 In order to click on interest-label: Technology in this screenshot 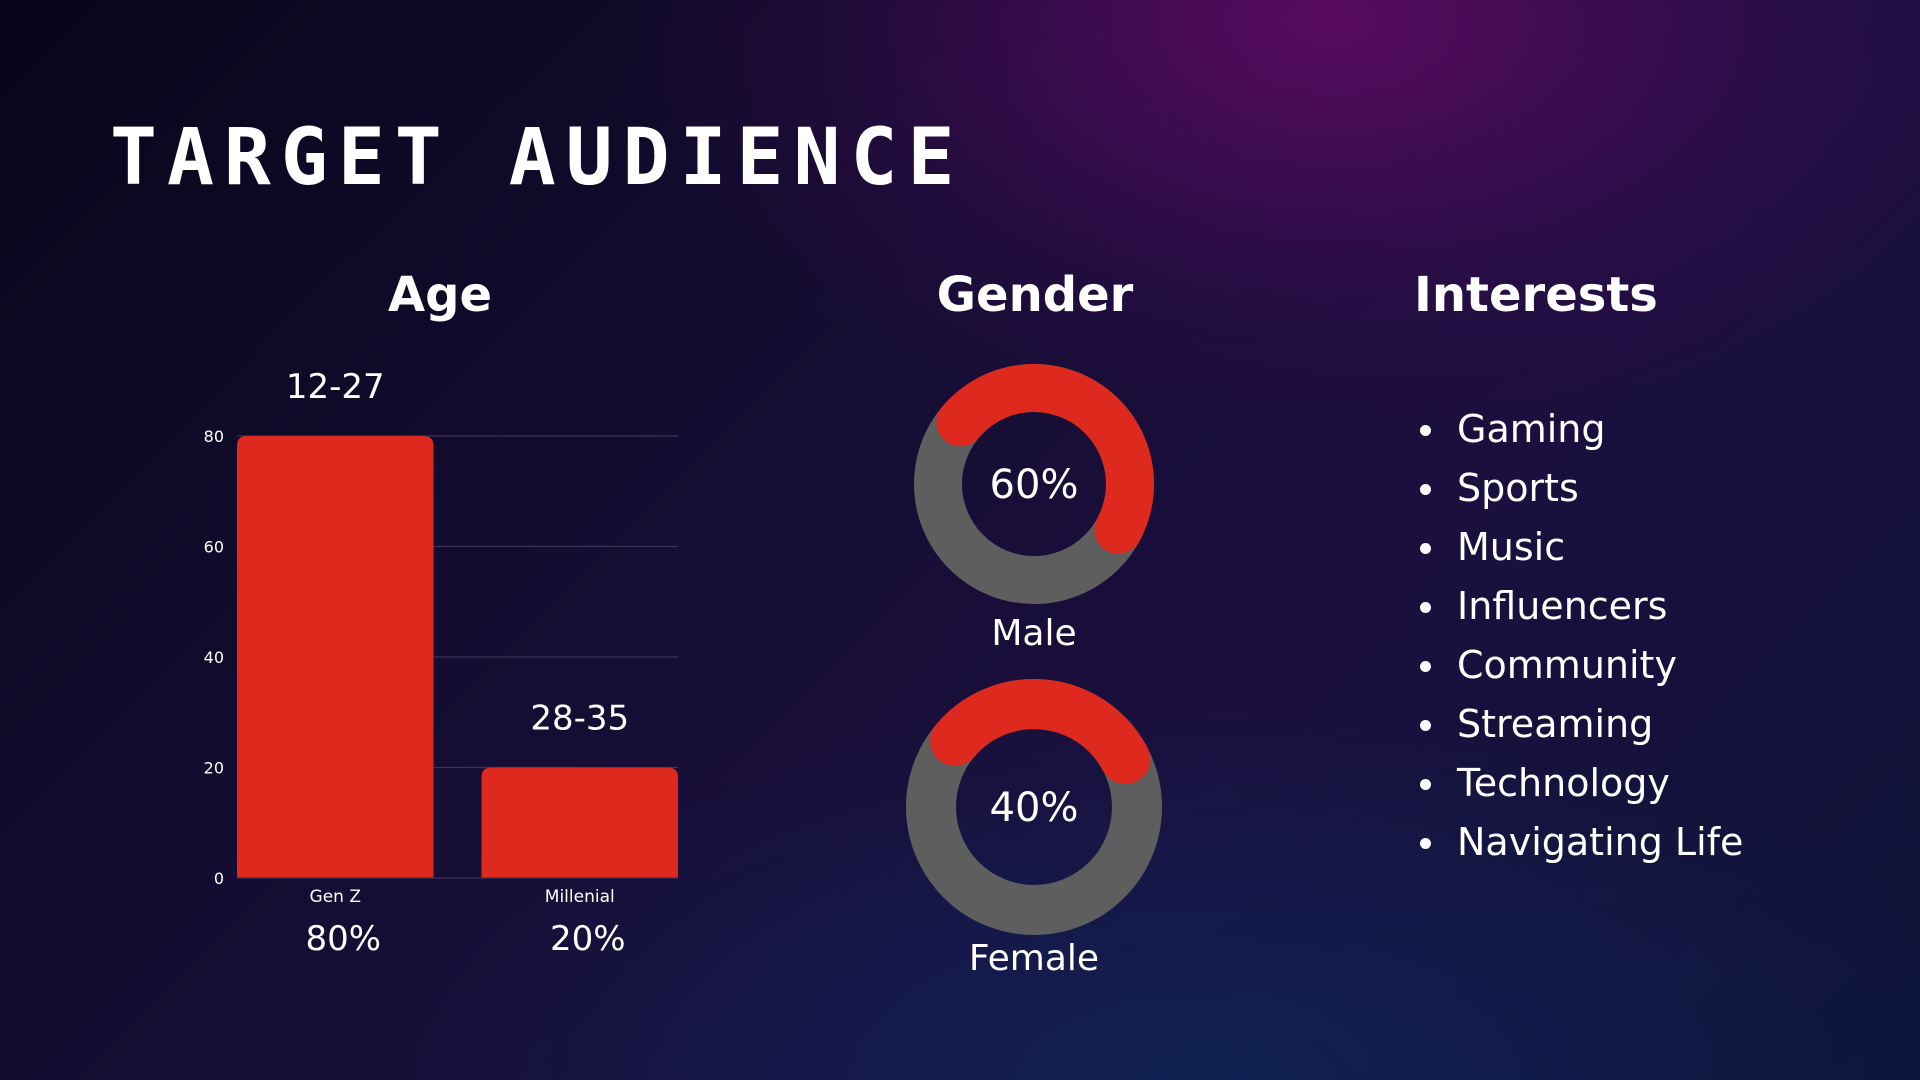, I will do `click(1563, 783)`.